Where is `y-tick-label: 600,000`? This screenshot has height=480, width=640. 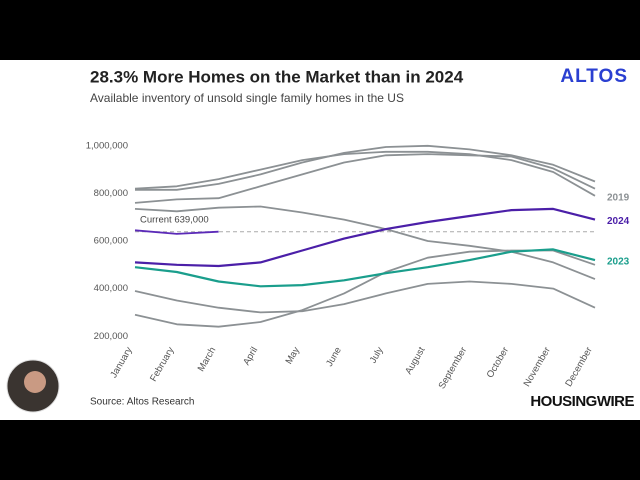 y-tick-label: 600,000 is located at coordinates (111, 241).